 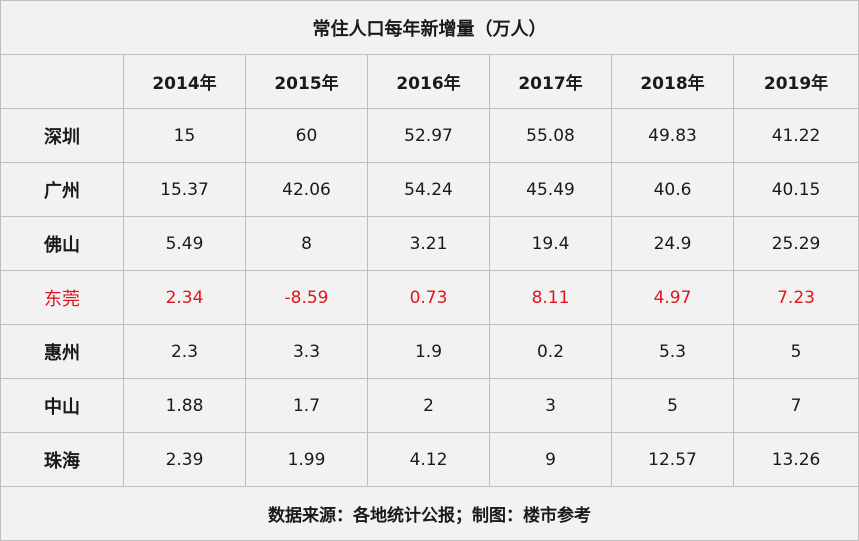 I want to click on table-row-highlighted: 东莞 2.34 -8.59 0.73 8.11 4.97 7.23, so click(x=429, y=297).